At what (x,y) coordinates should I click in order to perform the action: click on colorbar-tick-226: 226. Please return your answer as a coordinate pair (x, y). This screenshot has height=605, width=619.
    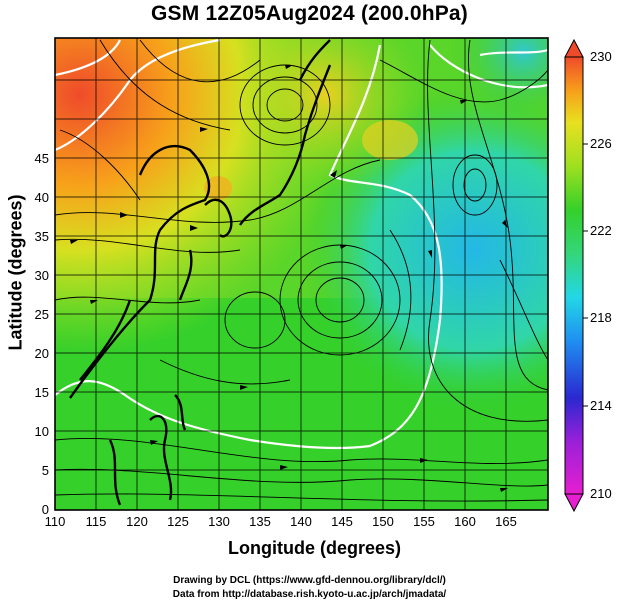
    Looking at the image, I should click on (601, 143).